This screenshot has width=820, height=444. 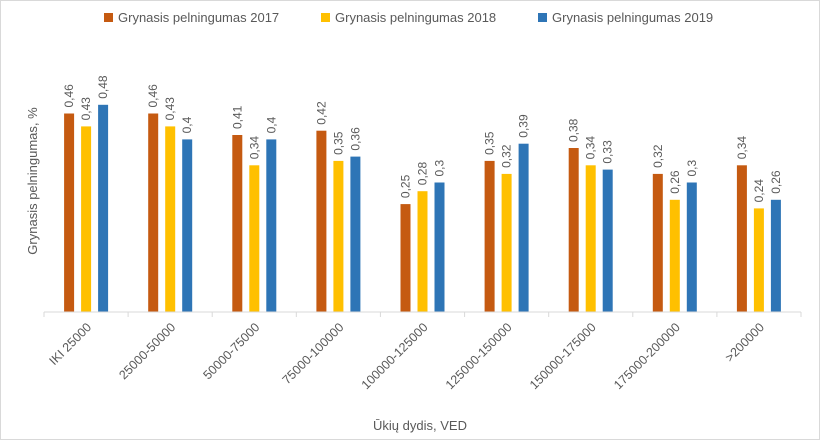 What do you see at coordinates (420, 425) in the screenshot?
I see `x-axis-title: Ūkių dydis, VED` at bounding box center [420, 425].